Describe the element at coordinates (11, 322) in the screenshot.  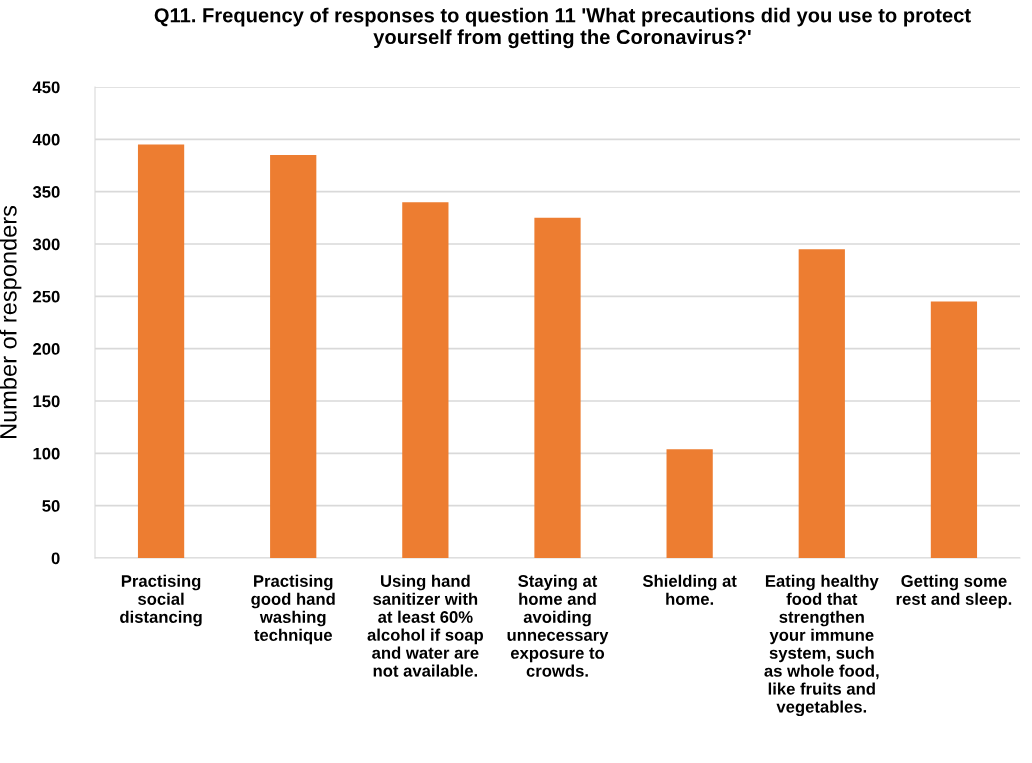
I see `y-axis-title: Number of responders` at that location.